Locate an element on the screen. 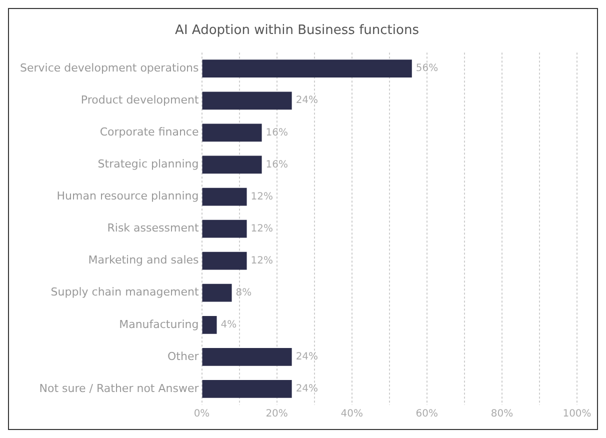 This screenshot has width=606, height=438. chart-title: AI Adoption within Business functions is located at coordinates (297, 30).